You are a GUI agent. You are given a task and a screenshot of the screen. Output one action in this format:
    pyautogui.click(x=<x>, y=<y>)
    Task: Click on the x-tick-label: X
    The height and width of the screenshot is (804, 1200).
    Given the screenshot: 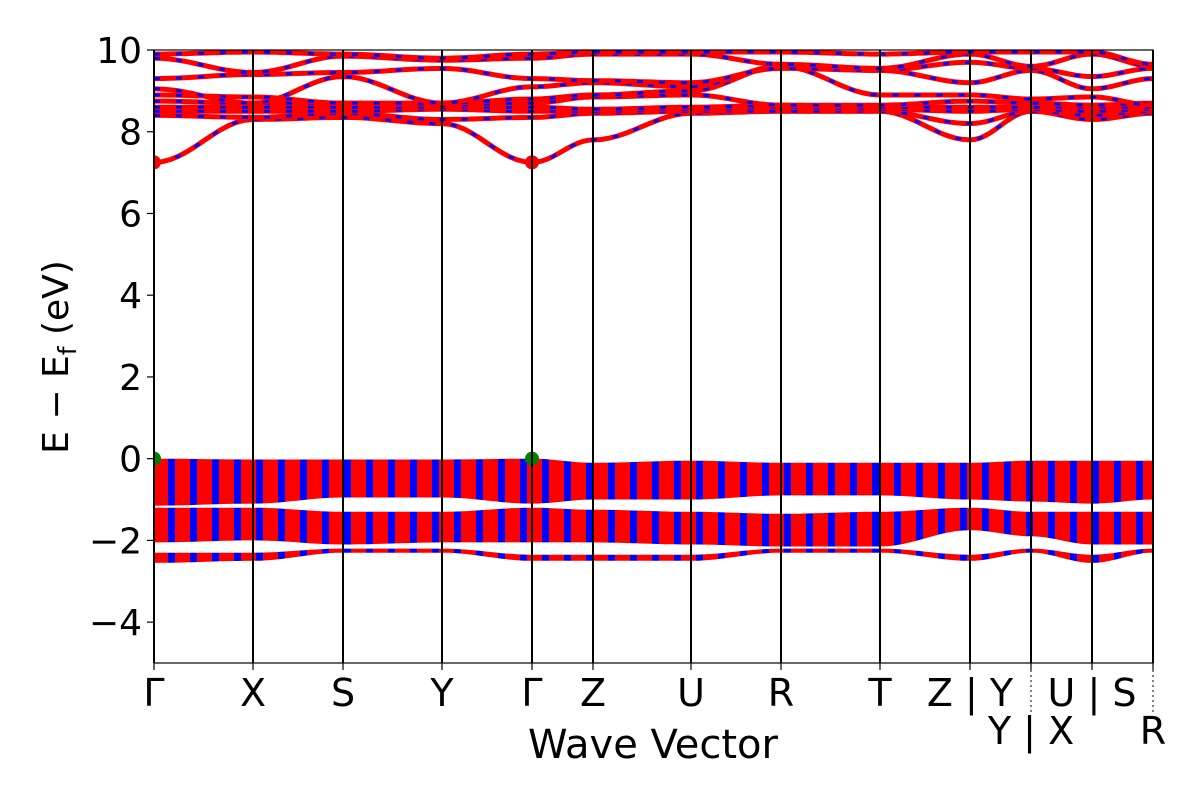 What is the action you would take?
    pyautogui.click(x=253, y=693)
    